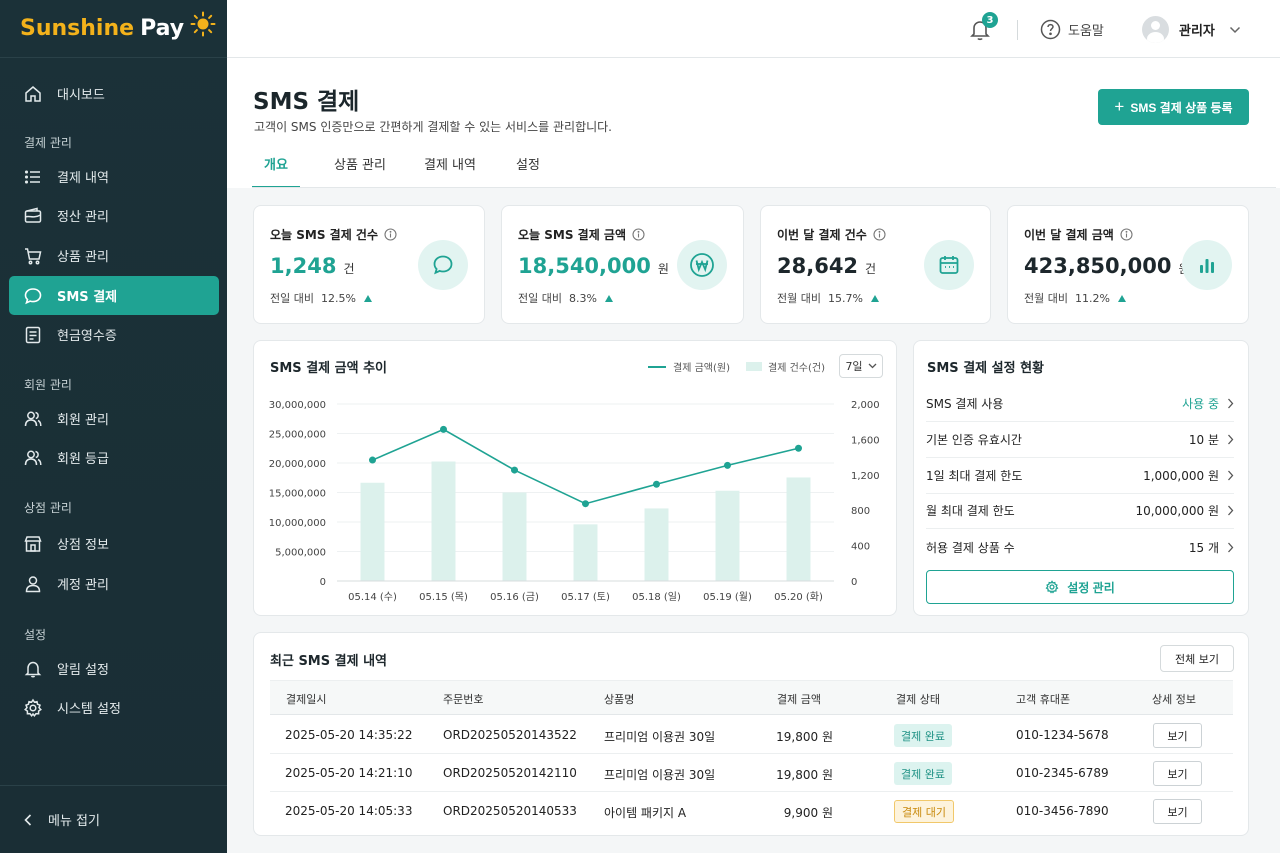  What do you see at coordinates (1211, 439) in the screenshot?
I see `settings-row-value: 10 분` at bounding box center [1211, 439].